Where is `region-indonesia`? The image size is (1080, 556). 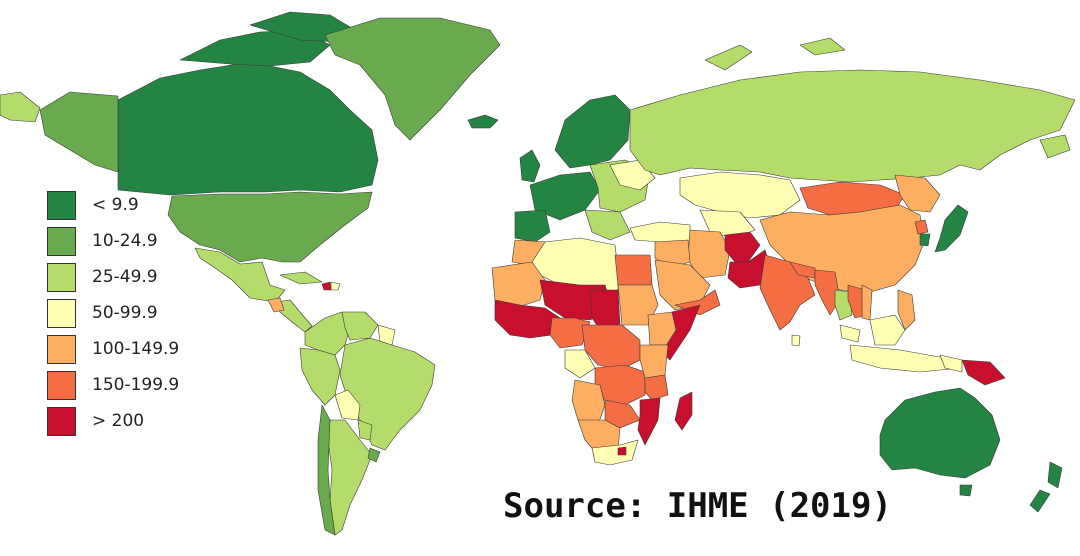 region-indonesia is located at coordinates (905, 358).